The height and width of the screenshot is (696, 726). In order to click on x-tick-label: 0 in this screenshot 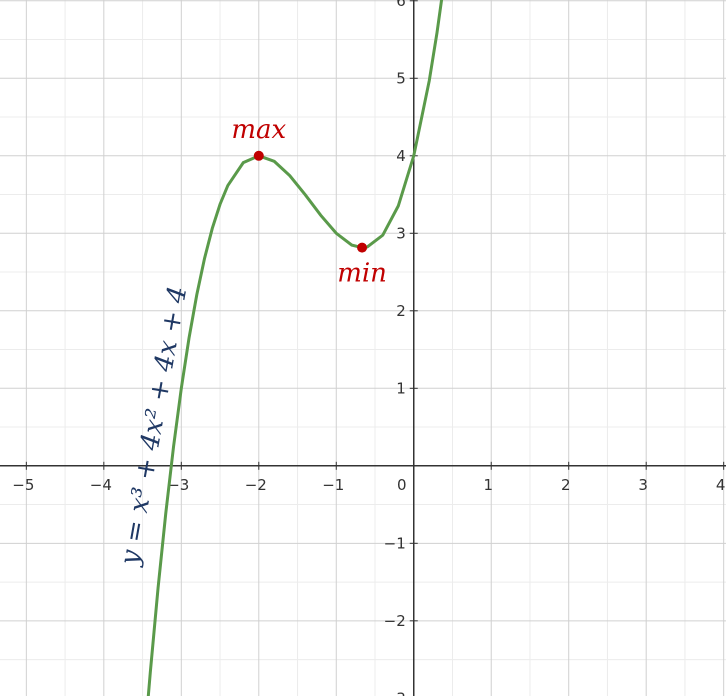, I will do `click(402, 485)`.